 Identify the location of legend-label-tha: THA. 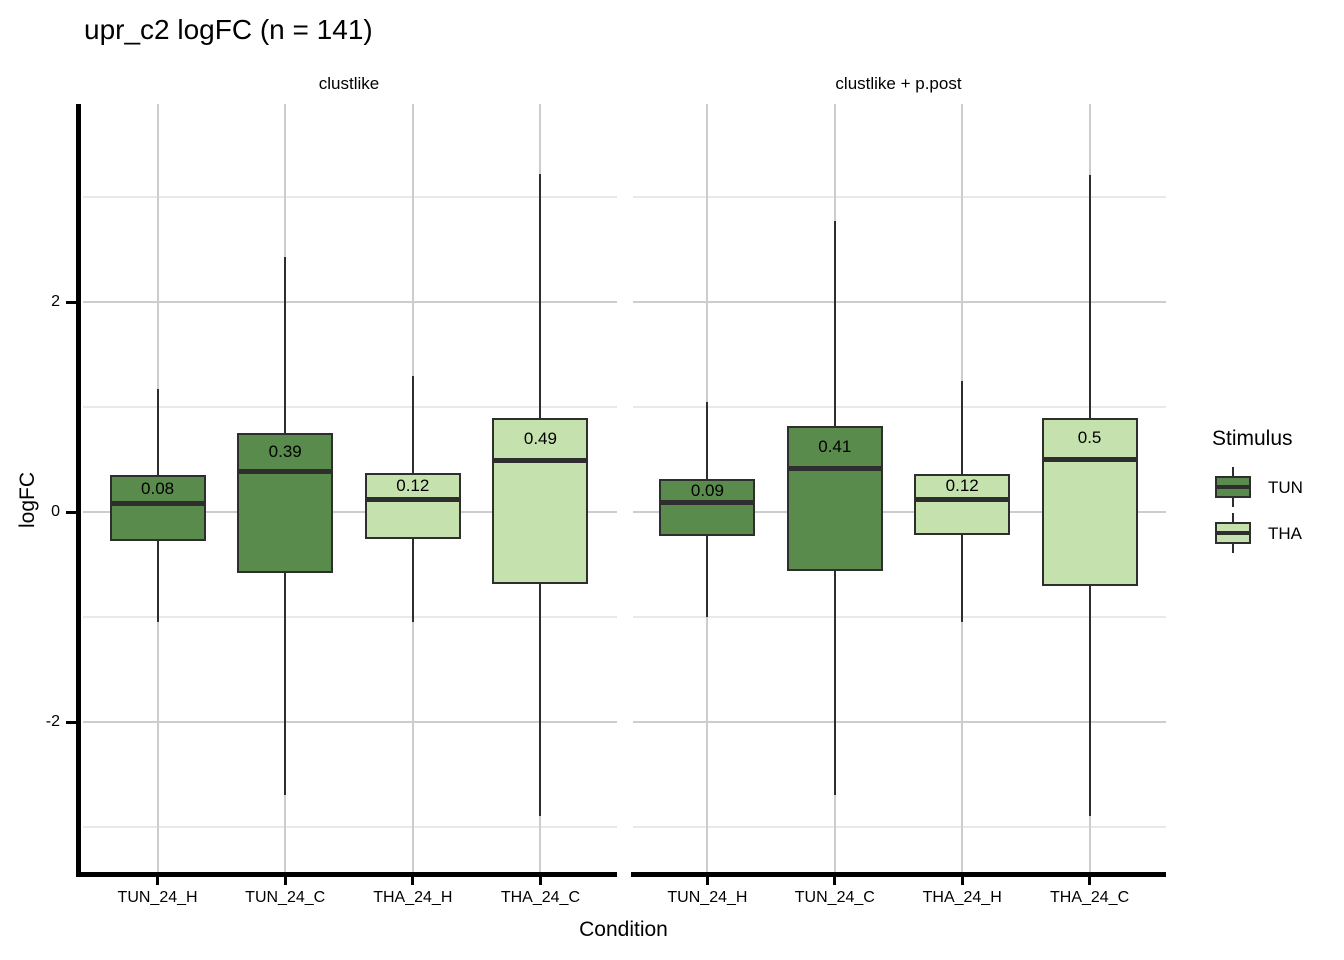
(1285, 533).